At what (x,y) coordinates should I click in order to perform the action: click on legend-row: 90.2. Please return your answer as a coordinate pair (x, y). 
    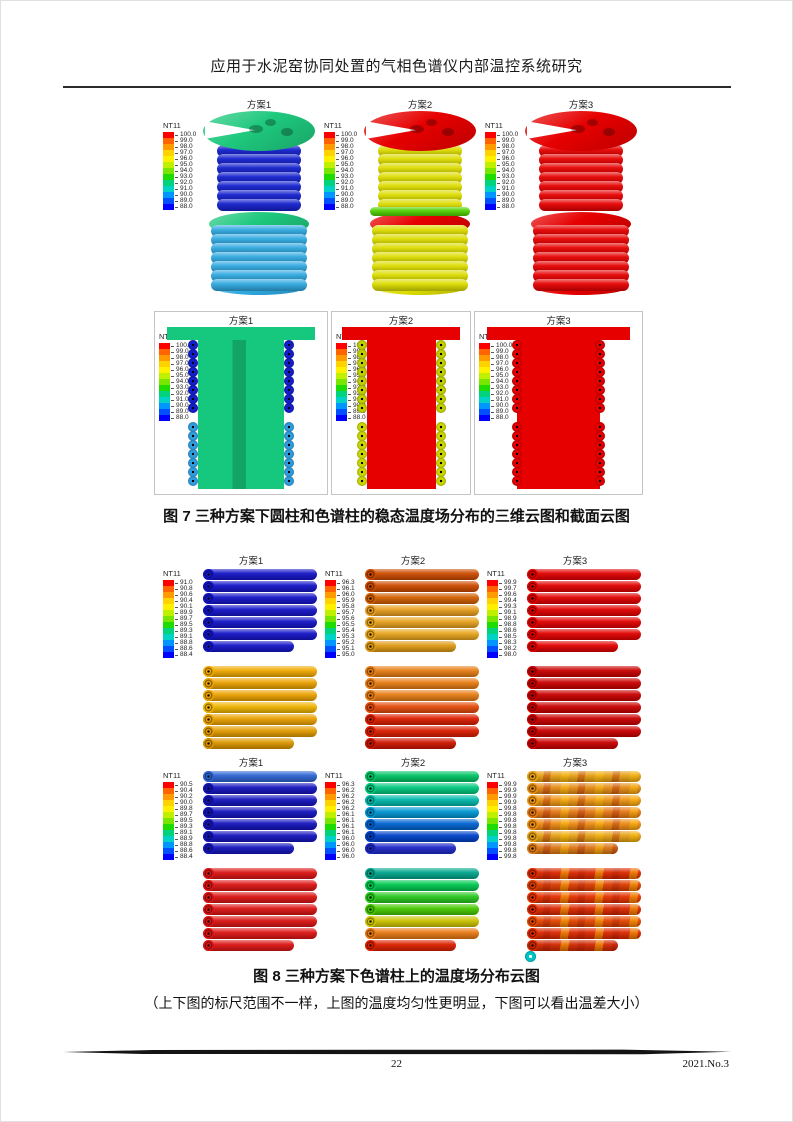
    Looking at the image, I should click on (181, 796).